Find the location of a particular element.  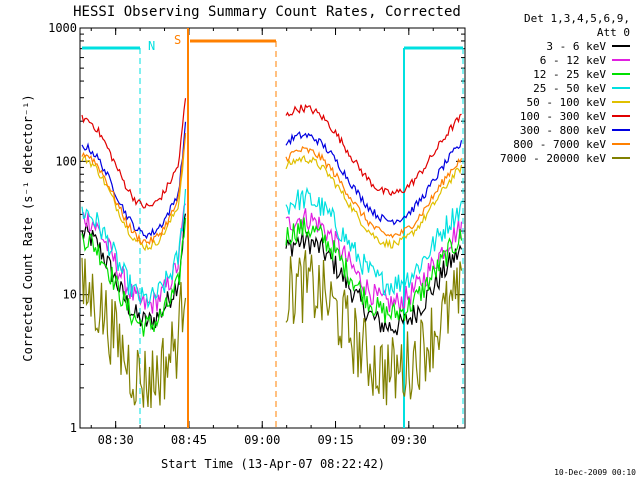

date-stamp: 10-Dec-2009 00:10 is located at coordinates (595, 472).